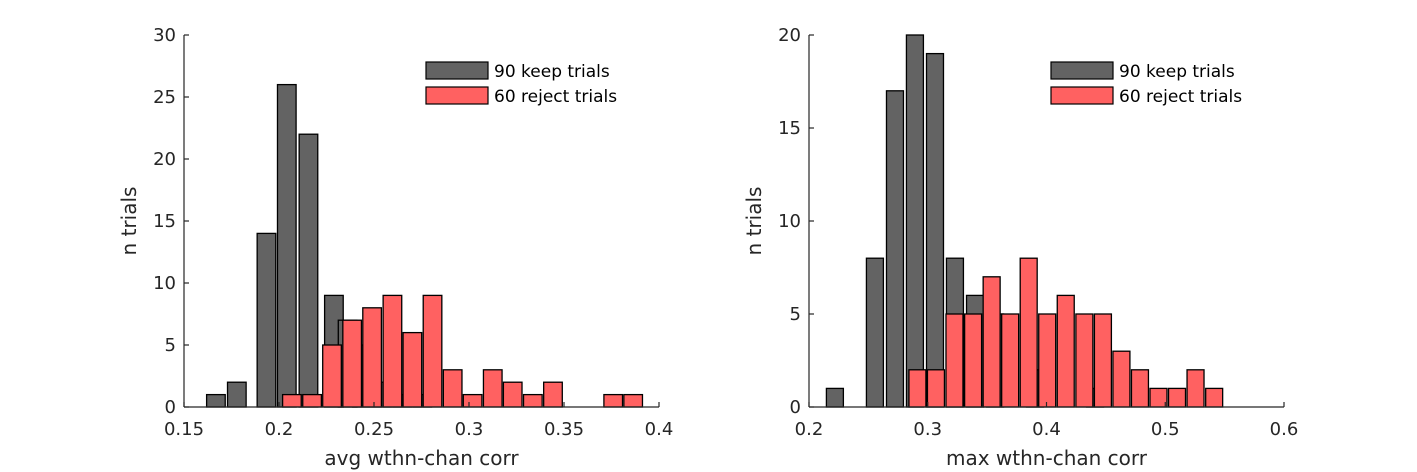 This screenshot has width=1417, height=472. I want to click on x-tick-label: 0.6, so click(1284, 429).